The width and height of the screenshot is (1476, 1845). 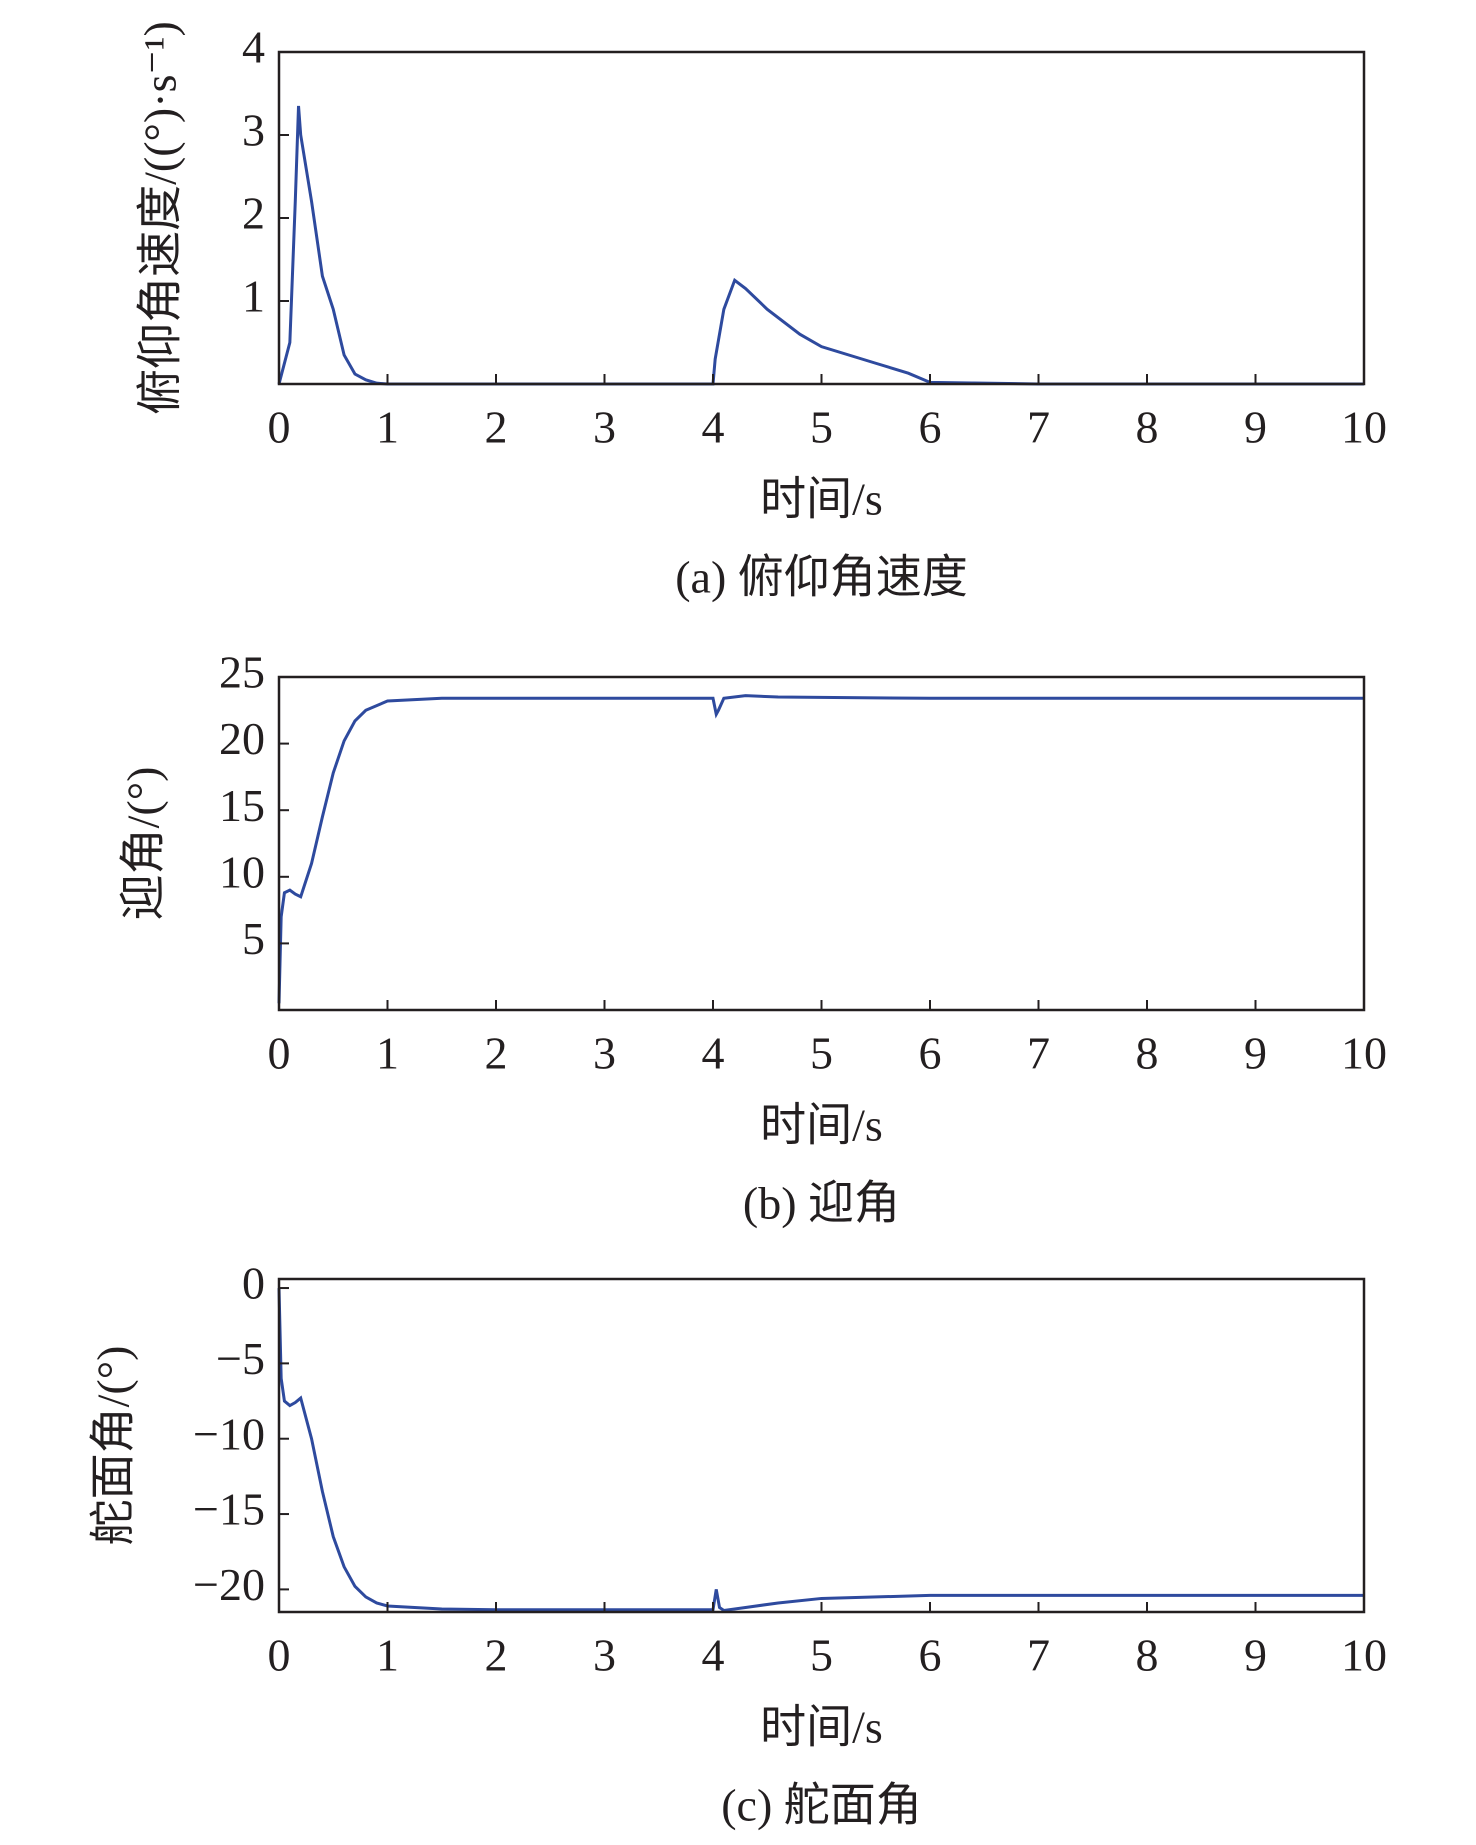 I want to click on y-tick-label: 3, so click(x=253, y=130).